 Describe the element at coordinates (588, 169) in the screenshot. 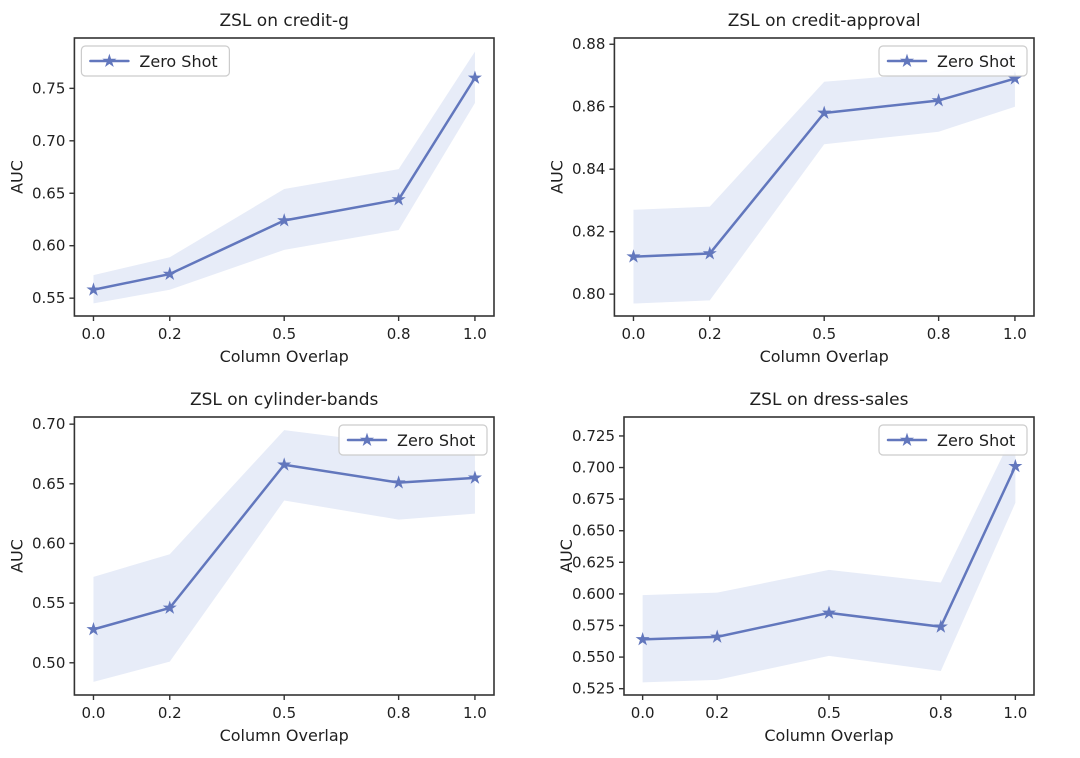

I see `y-tick-label: 0.84` at that location.